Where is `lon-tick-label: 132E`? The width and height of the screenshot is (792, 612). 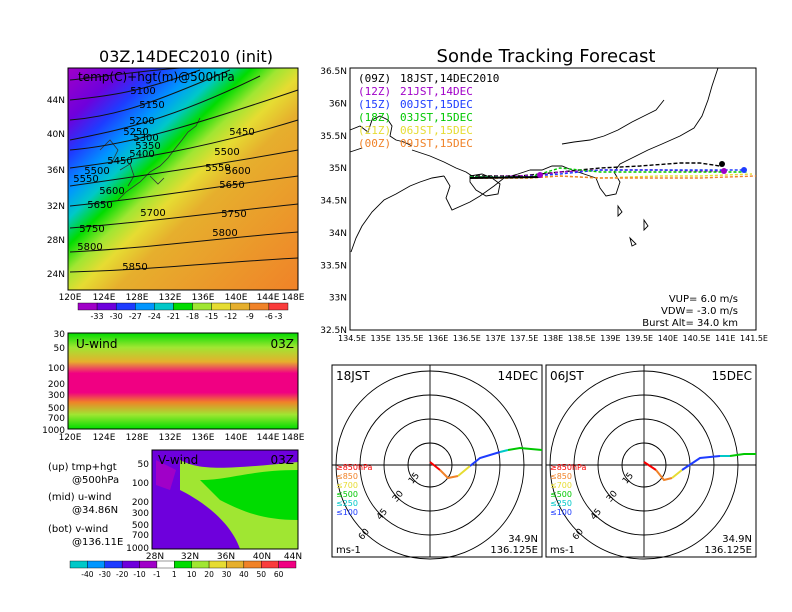
lon-tick-label: 132E is located at coordinates (170, 298).